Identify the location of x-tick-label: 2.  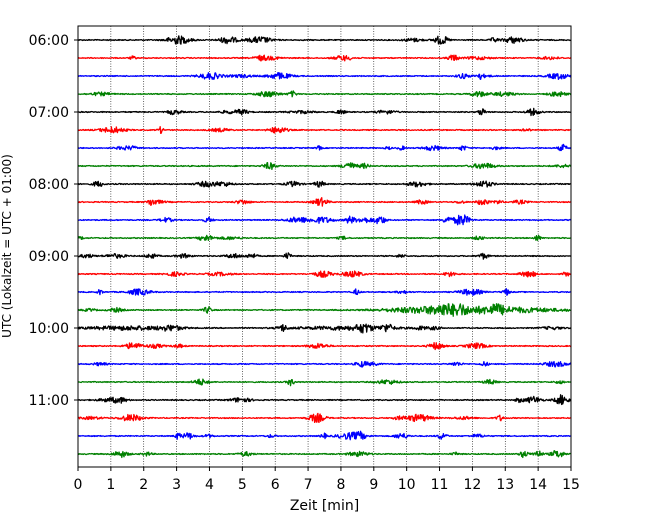
(143, 485).